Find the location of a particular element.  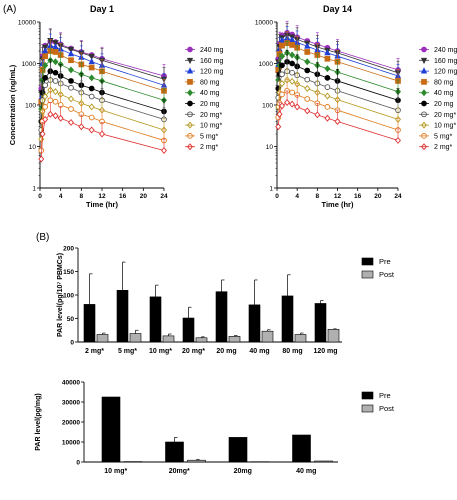

legend-label: 120 mg is located at coordinates (211, 72).